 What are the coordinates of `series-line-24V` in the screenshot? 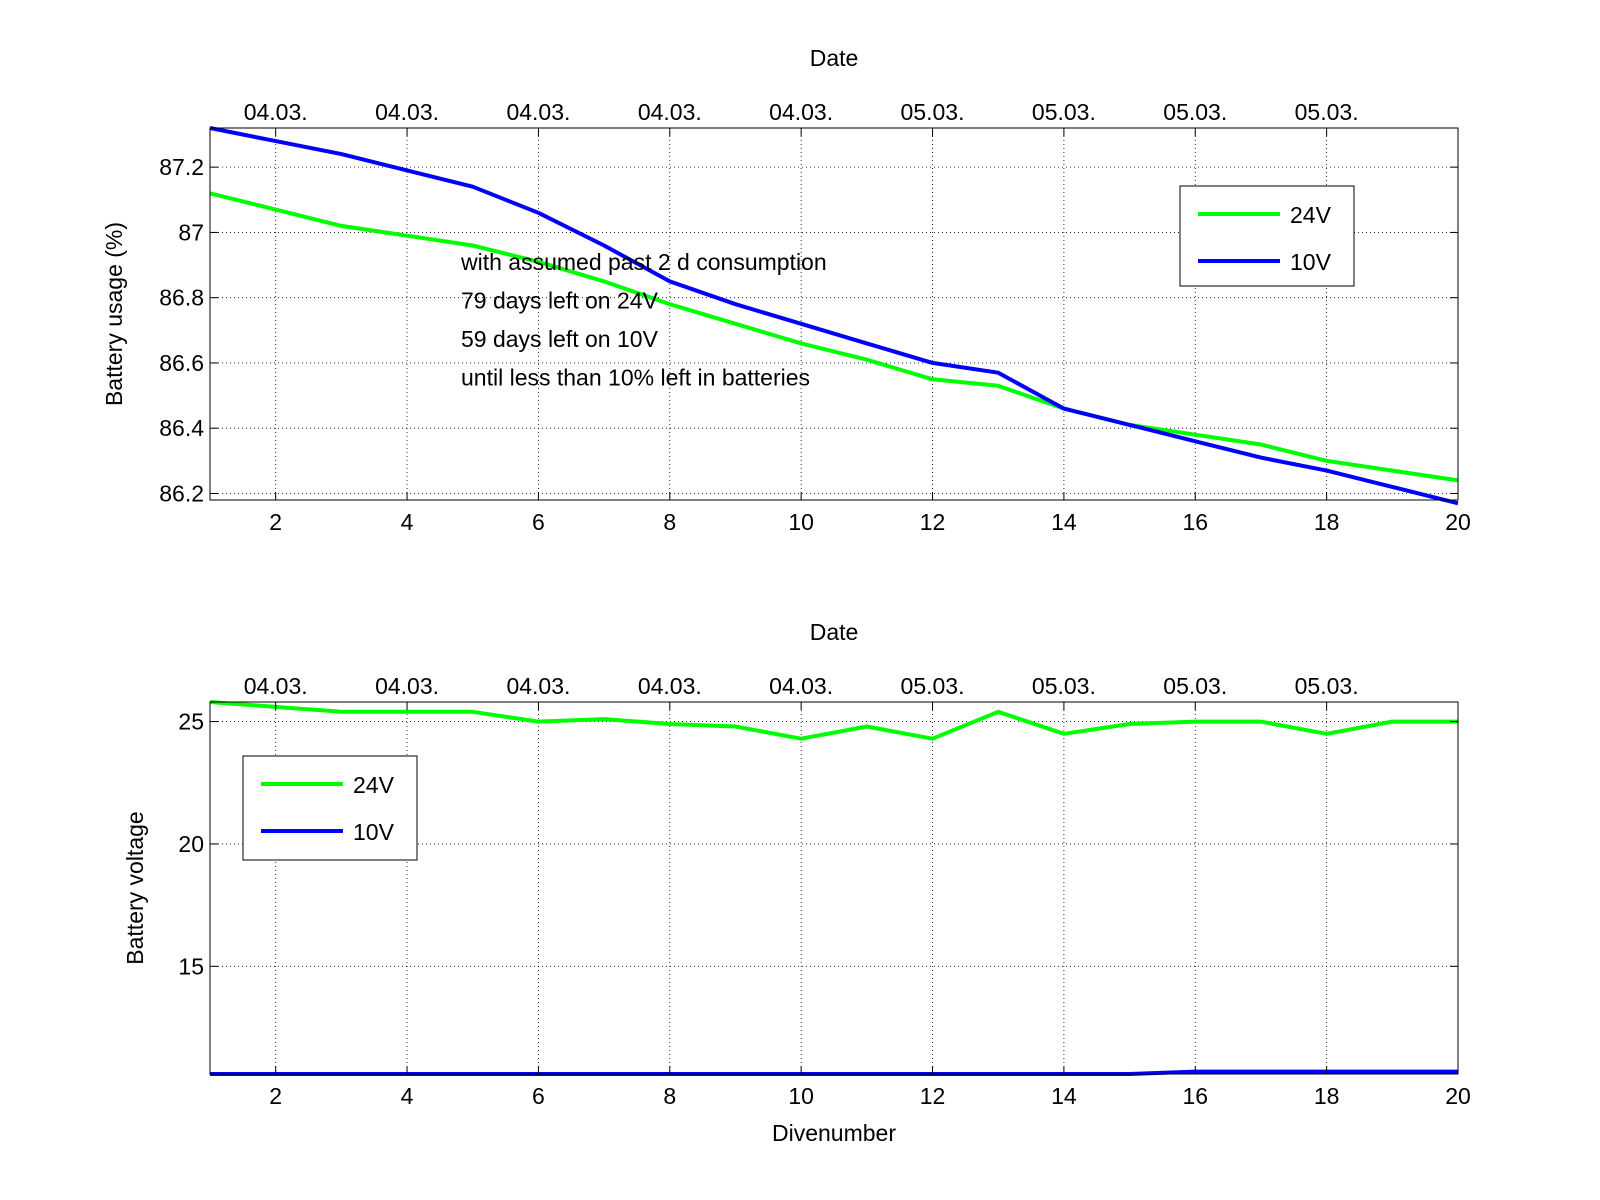 It's located at (833, 720).